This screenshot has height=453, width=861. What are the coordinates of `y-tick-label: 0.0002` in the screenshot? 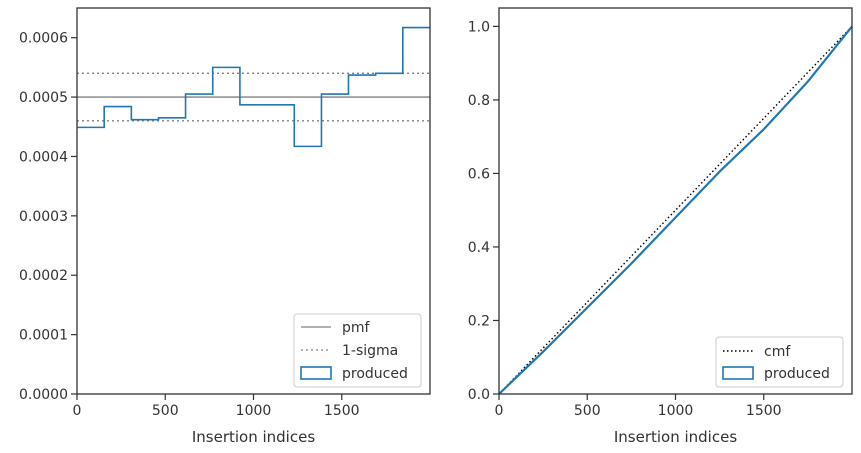 It's located at (43, 276).